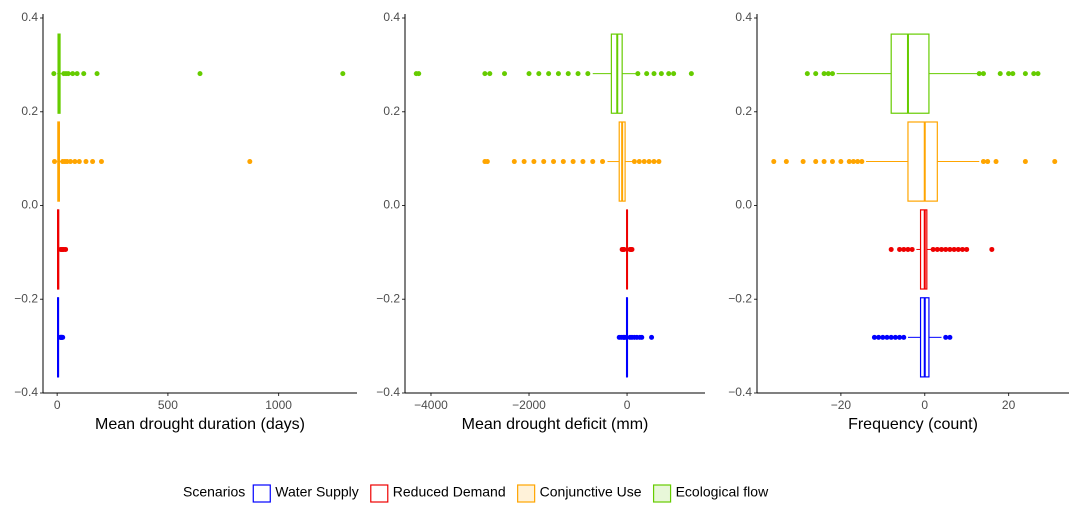 This screenshot has width=1073, height=510. What do you see at coordinates (449, 492) in the screenshot?
I see `legend-label: Reduced Demand` at bounding box center [449, 492].